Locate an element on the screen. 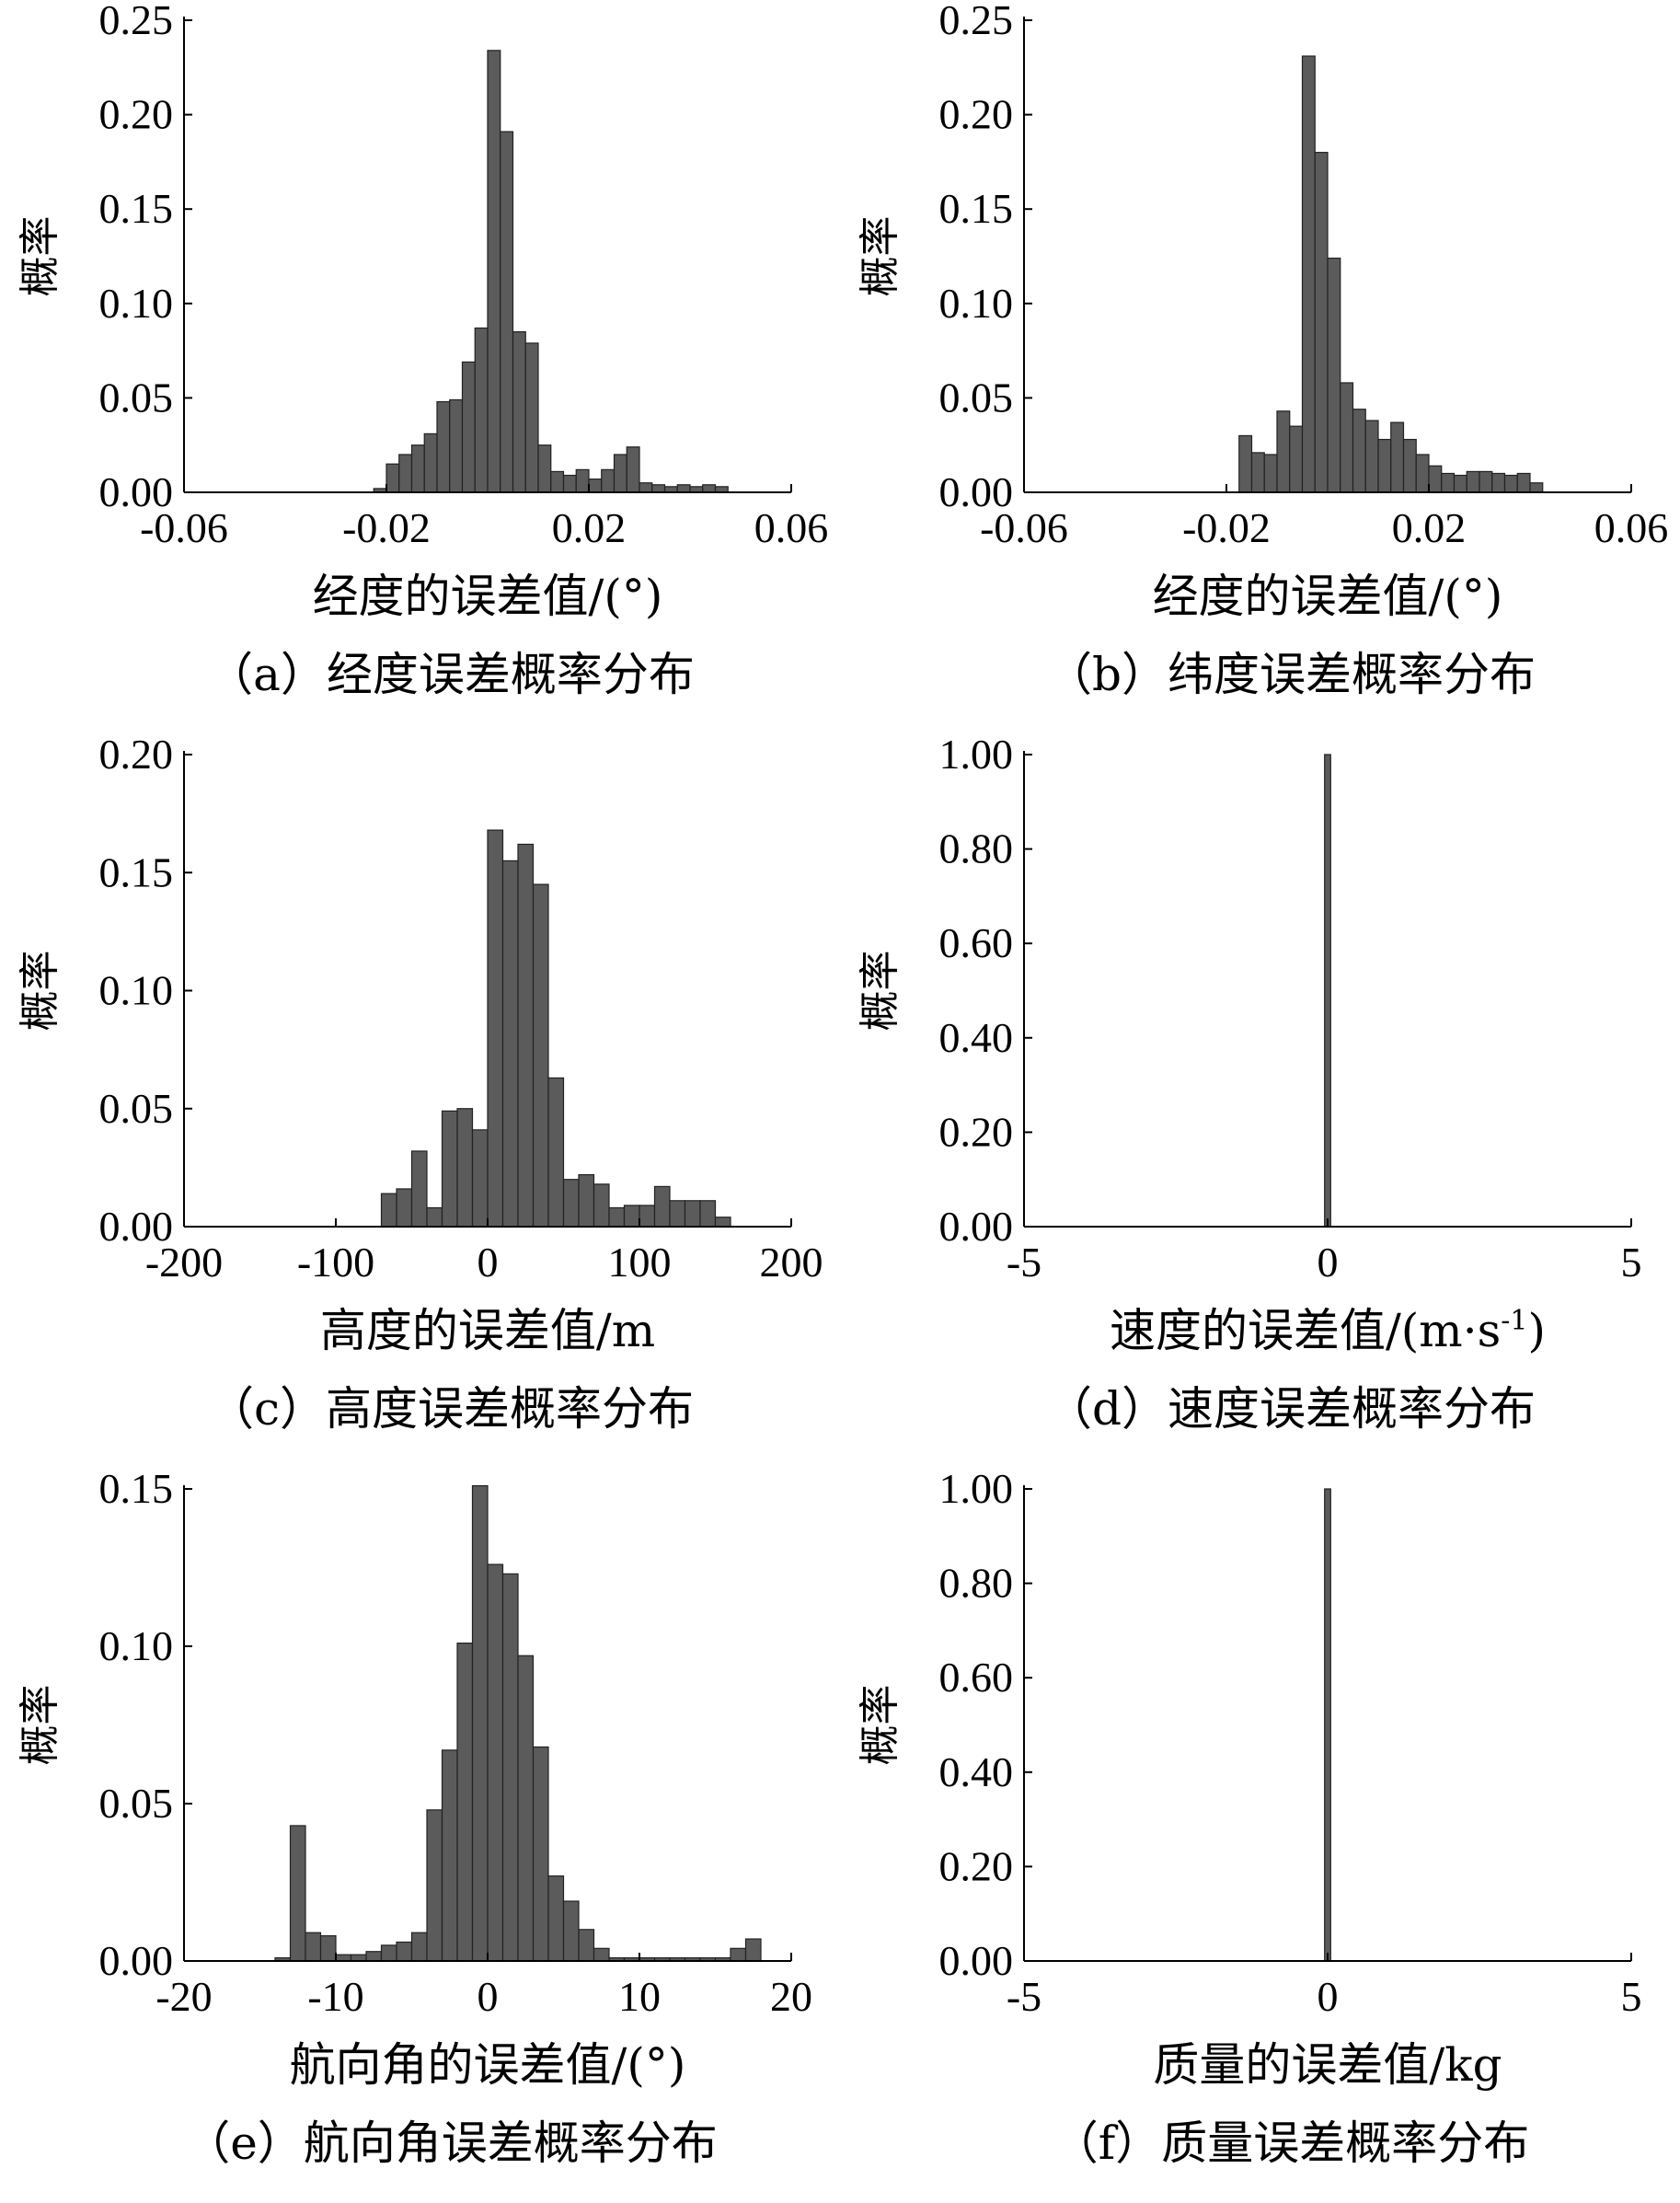 This screenshot has width=1680, height=2203. x-tick-label-b-3: 0.06 is located at coordinates (1631, 527).